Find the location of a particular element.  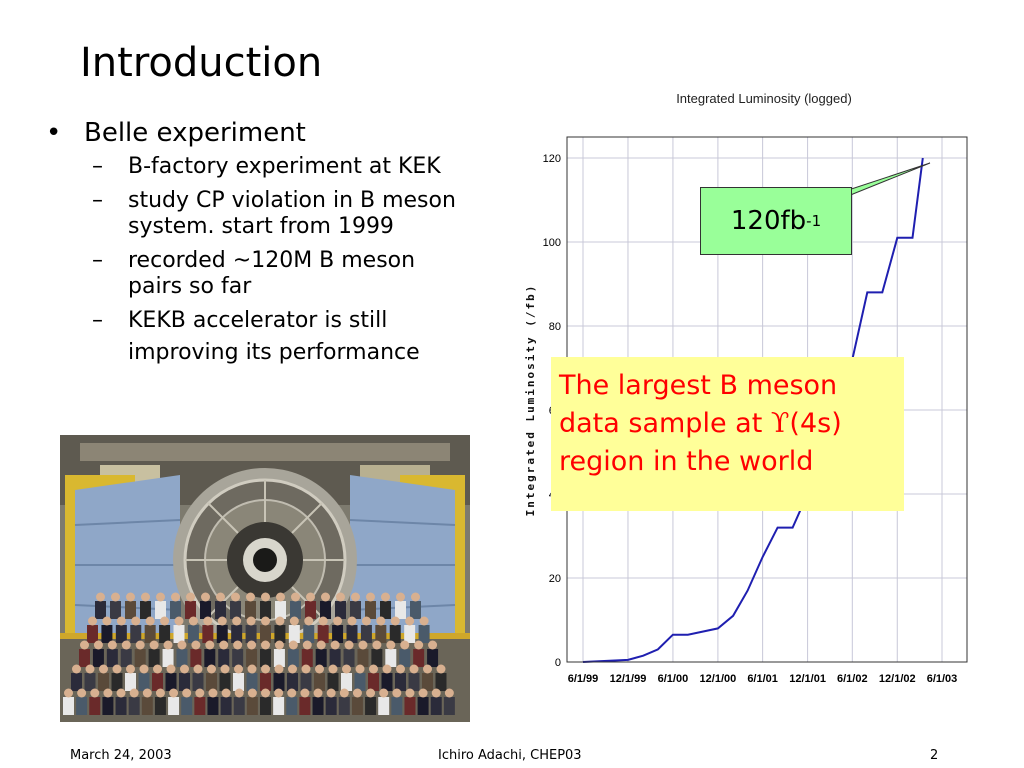

highlight-line2-pre: data sample at is located at coordinates (665, 423).